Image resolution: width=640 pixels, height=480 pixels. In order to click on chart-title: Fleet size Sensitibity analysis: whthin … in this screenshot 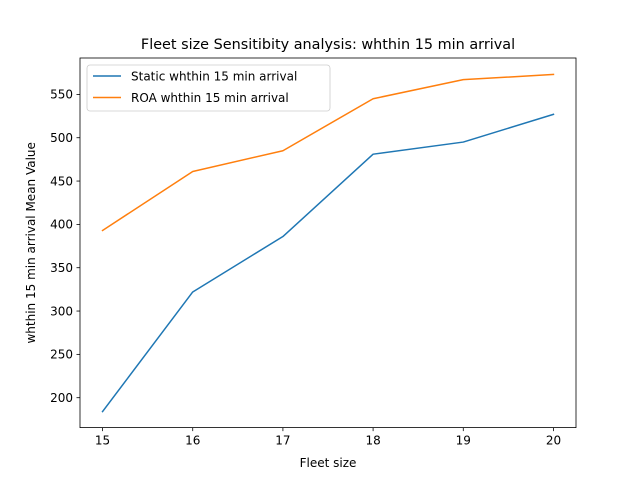, I will do `click(328, 45)`.